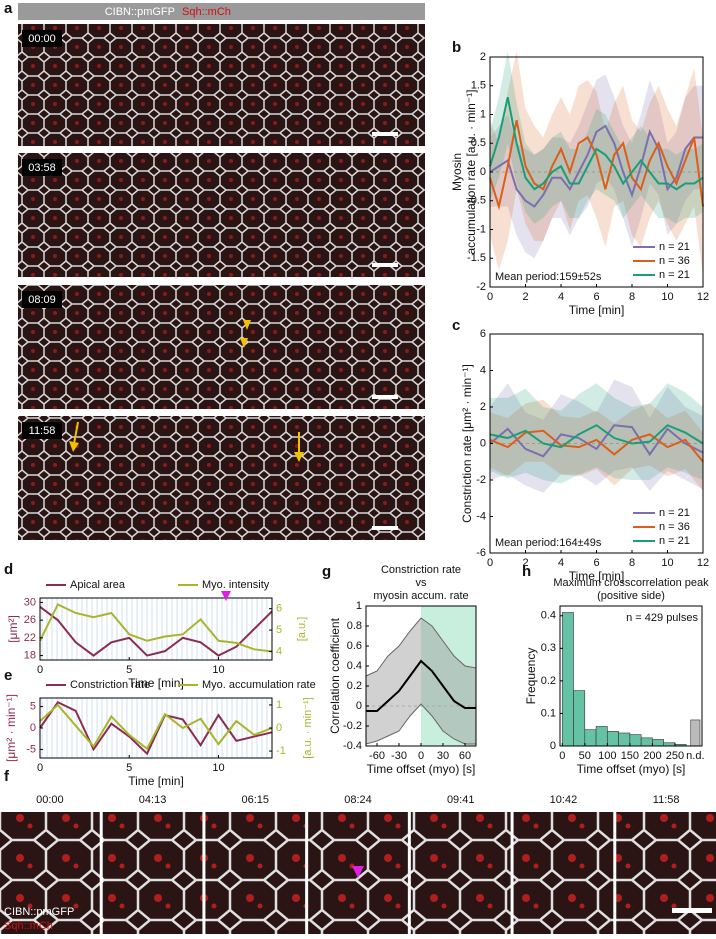 This screenshot has height=939, width=716. Describe the element at coordinates (631, 769) in the screenshot. I see `x-axis-label: Time offset (myo) [s]` at that location.